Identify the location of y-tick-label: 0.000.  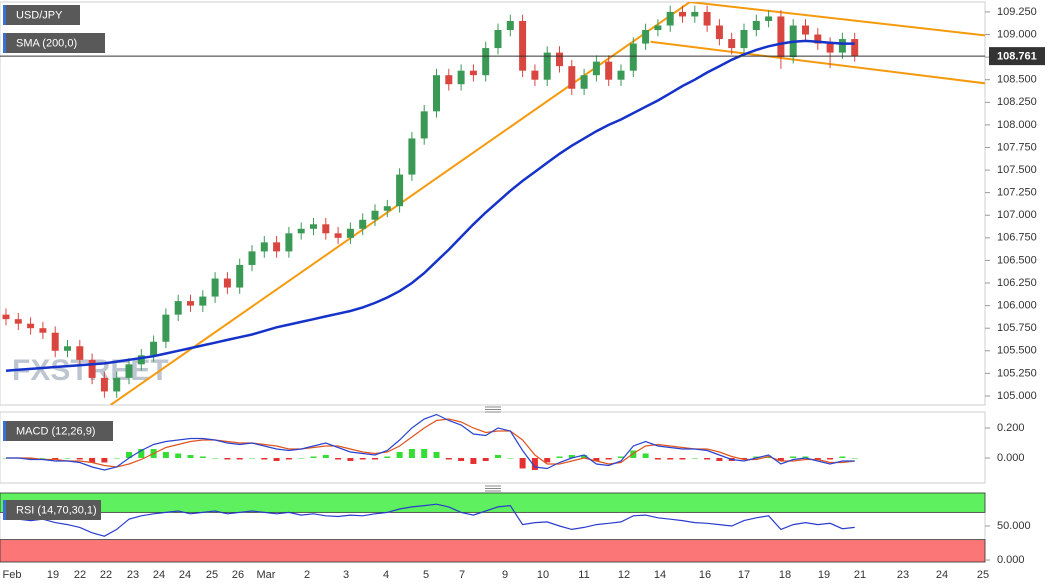
(1011, 458).